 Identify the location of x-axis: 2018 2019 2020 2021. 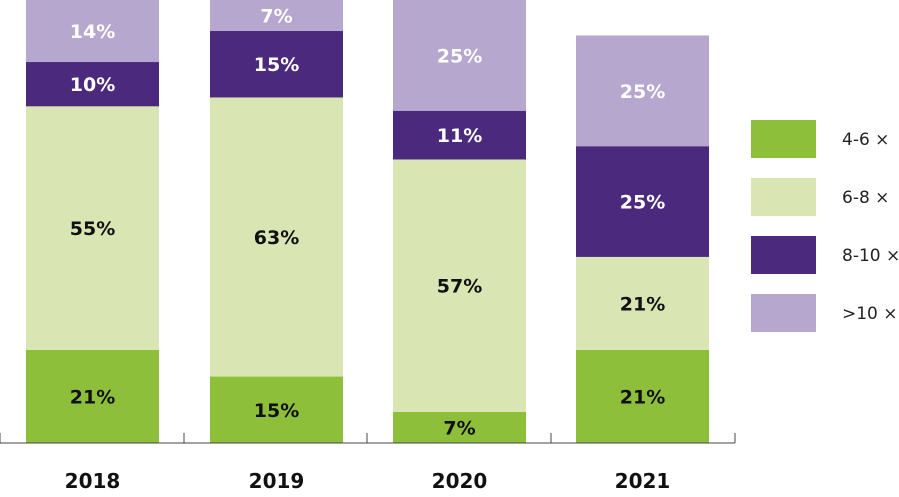
(368, 463).